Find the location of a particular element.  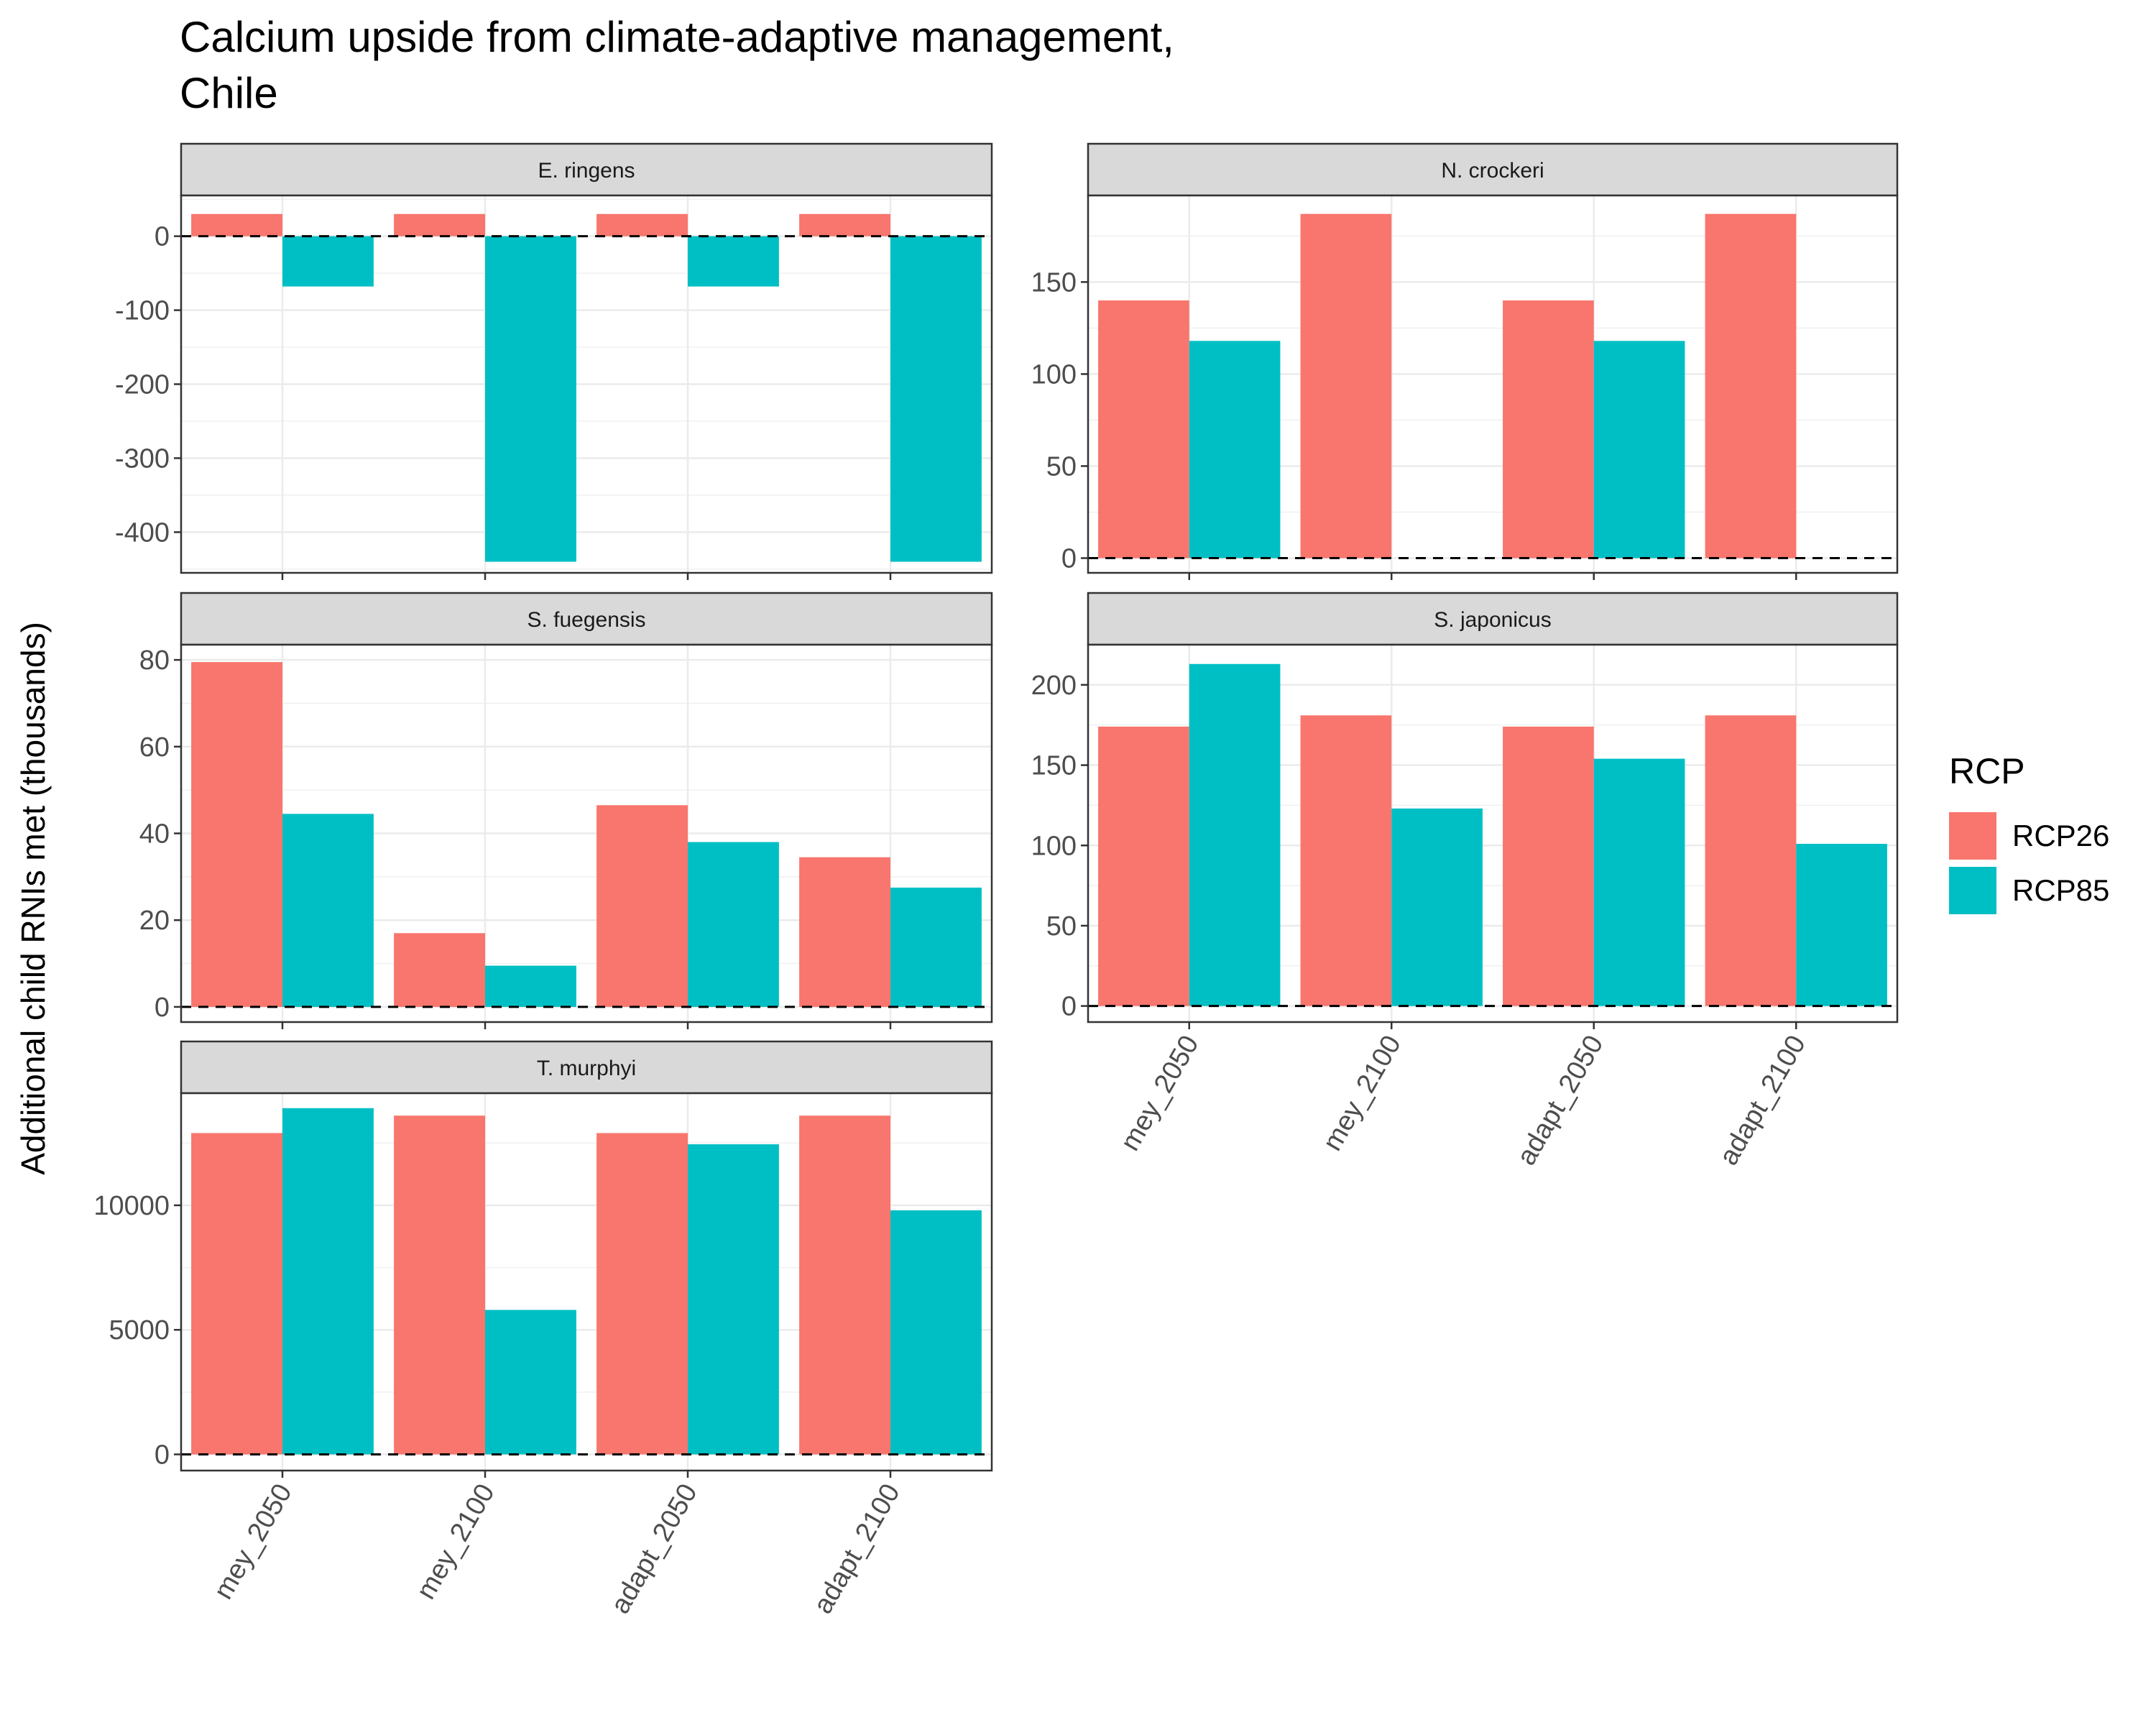

y-axis-title: Additional child RNIs met (thousands) is located at coordinates (33, 898).